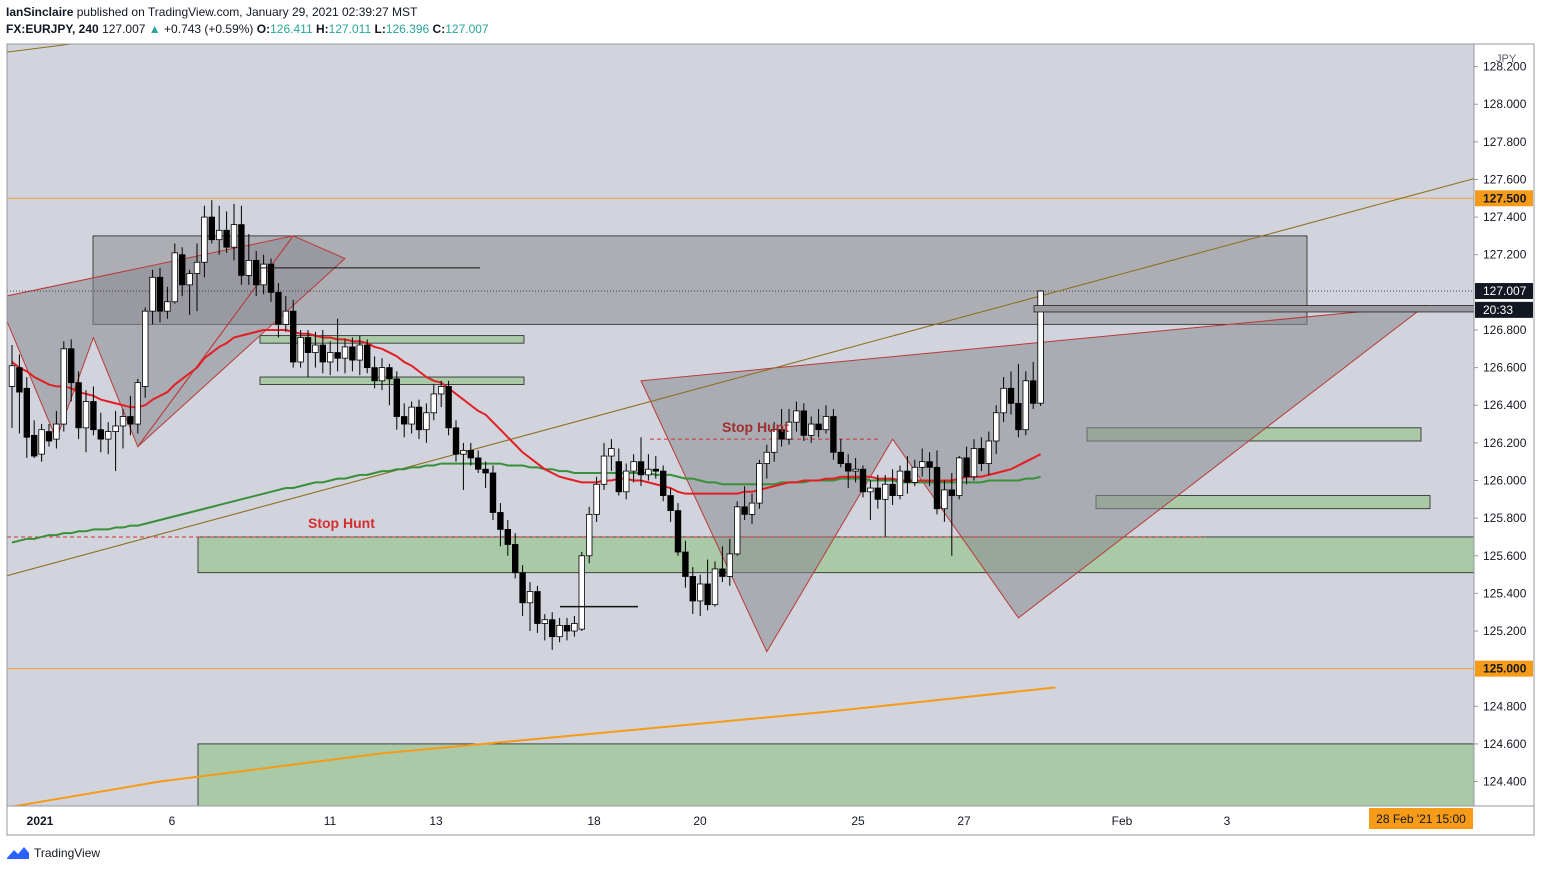 This screenshot has height=872, width=1541. I want to click on publisher-name: IanSinclaire, so click(40, 12).